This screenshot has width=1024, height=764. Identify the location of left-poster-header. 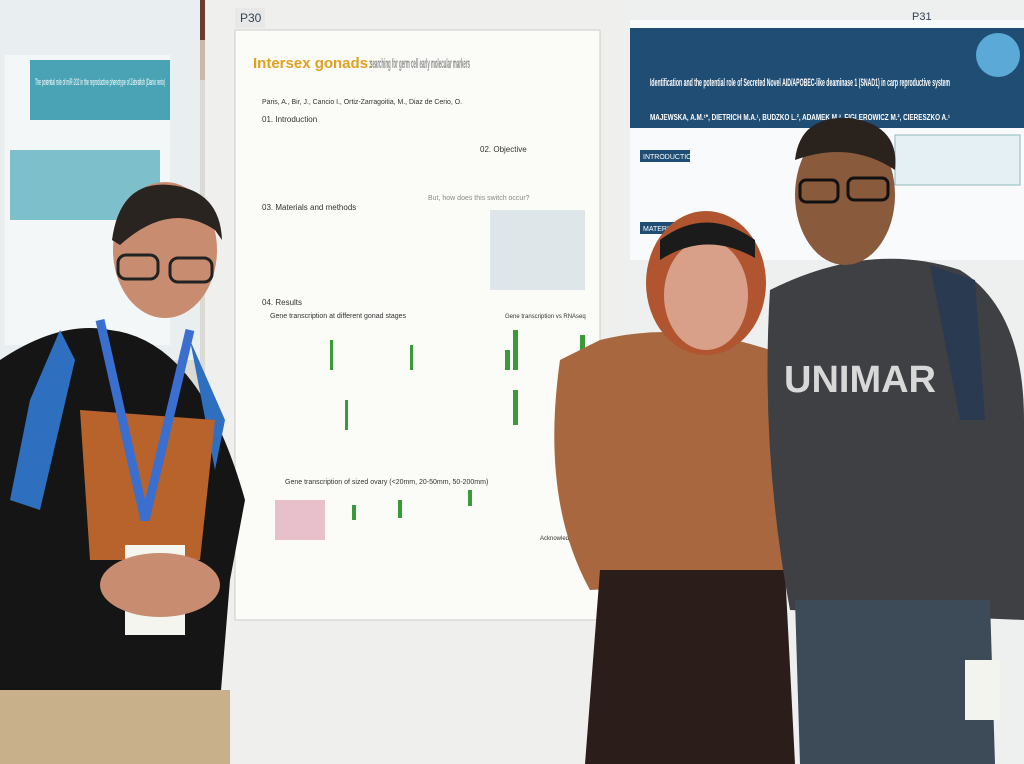
(100, 90).